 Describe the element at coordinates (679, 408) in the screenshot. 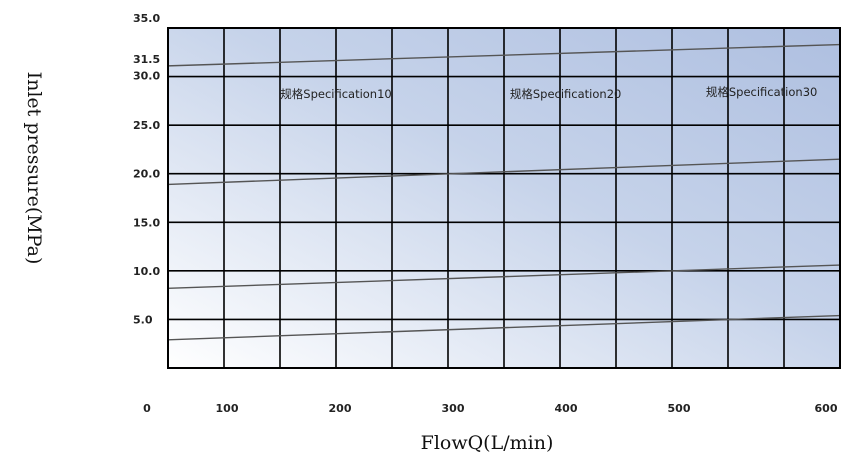

I see `x-tick-label: 500` at that location.